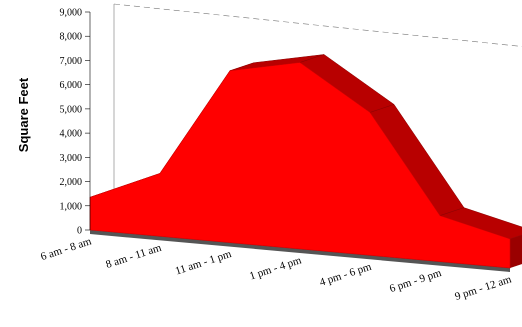 The image size is (522, 327). Describe the element at coordinates (275, 268) in the screenshot. I see `x-tick-label: 1 pm - 4 pm` at that location.